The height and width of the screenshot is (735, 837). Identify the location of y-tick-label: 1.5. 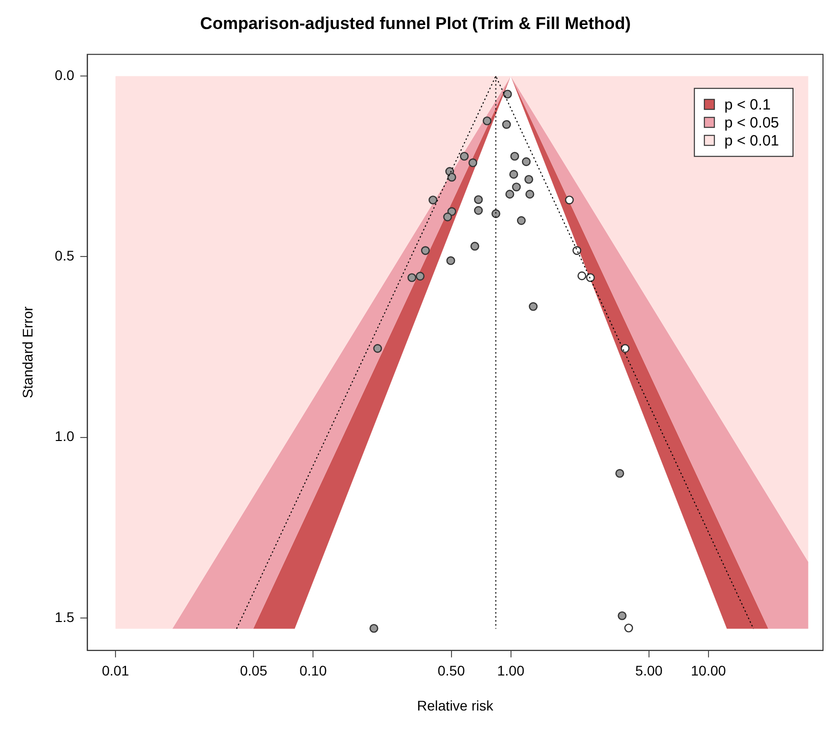
(64, 616).